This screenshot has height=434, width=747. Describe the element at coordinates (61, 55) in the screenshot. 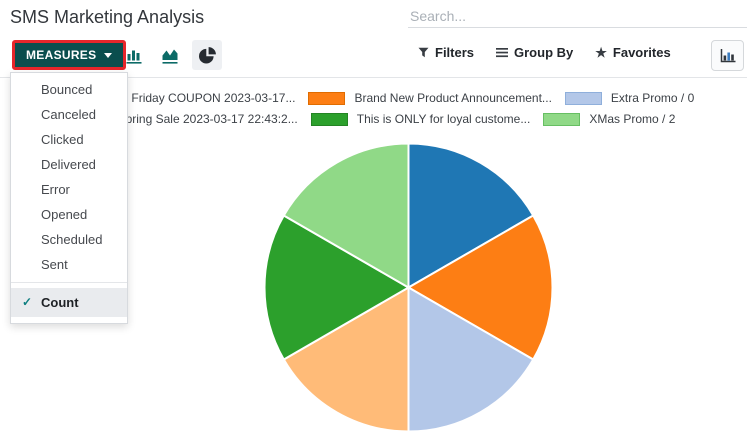

I see `measures-button-label: MEASURES` at that location.